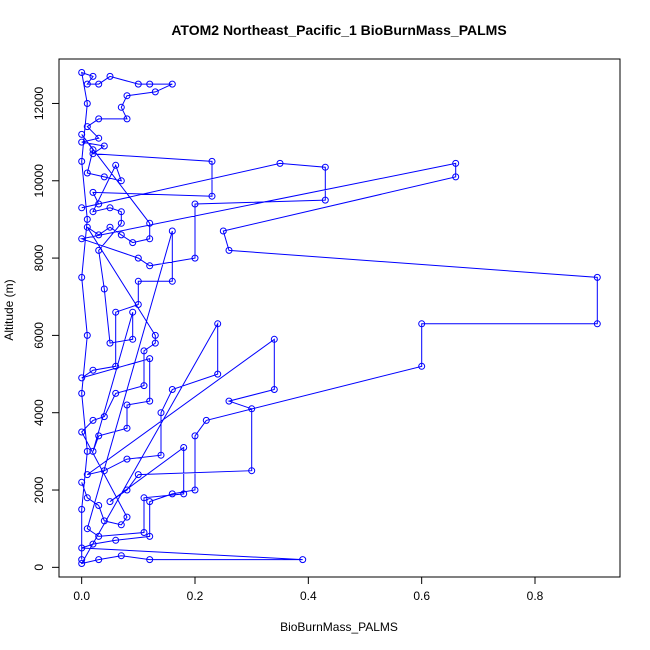  I want to click on y-axis: 0 2000 4000 6000 8000 10000 12000, so click(46, 328).